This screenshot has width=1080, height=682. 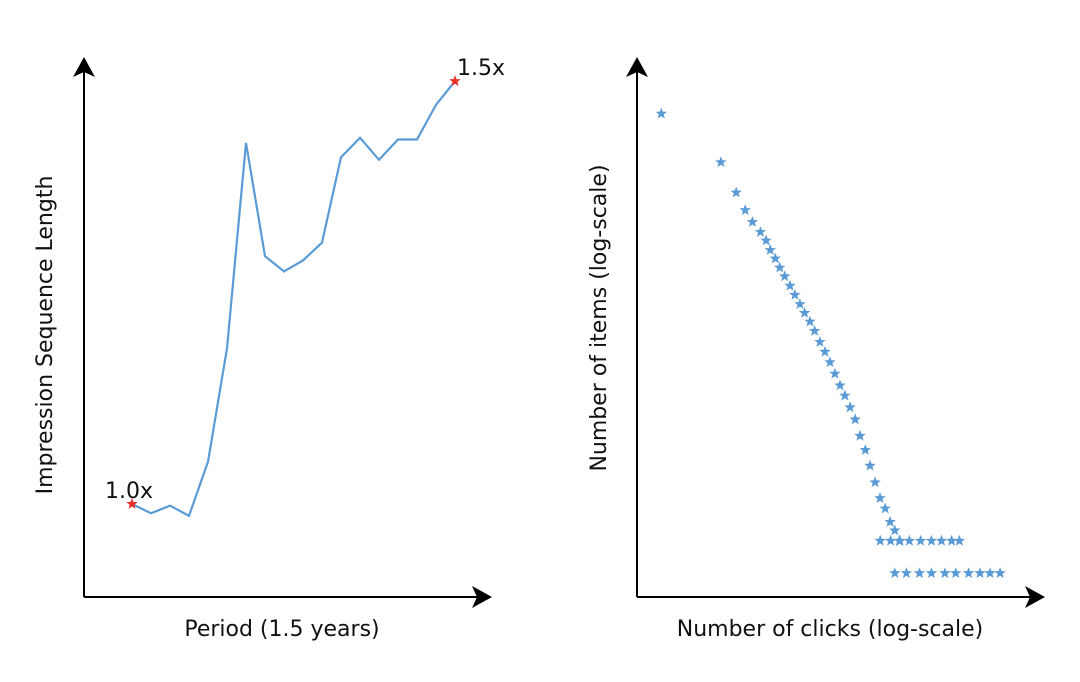 I want to click on y-axis-label: Number of items (log-scale), so click(x=599, y=317).